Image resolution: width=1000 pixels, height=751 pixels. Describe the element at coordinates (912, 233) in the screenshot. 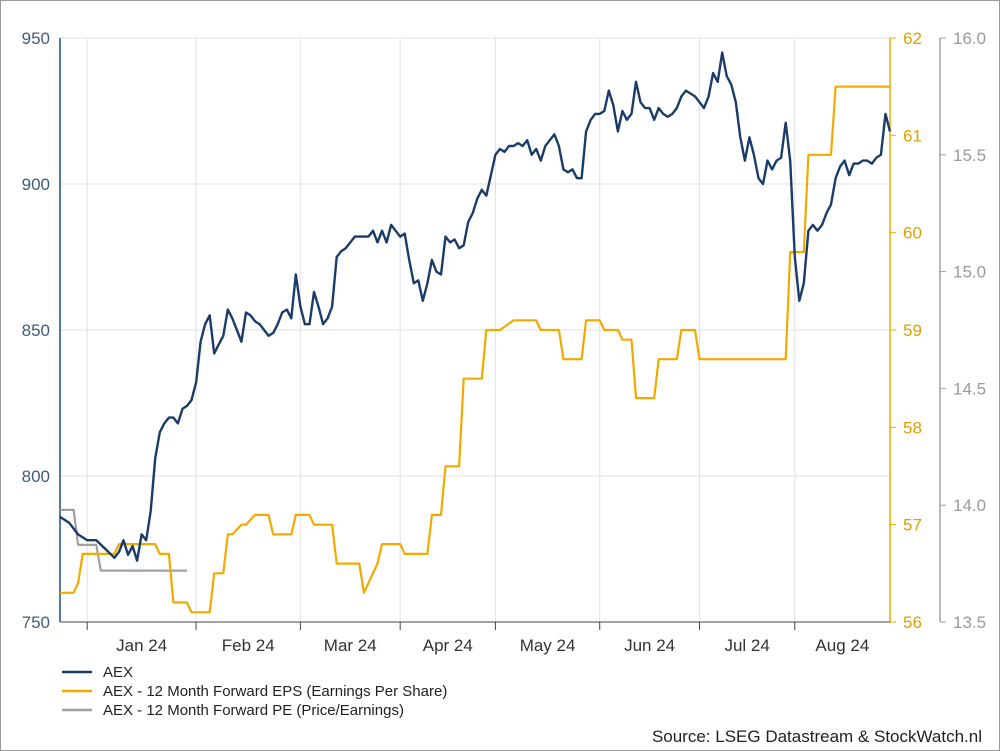

I see `tick-middle-2: 60` at that location.